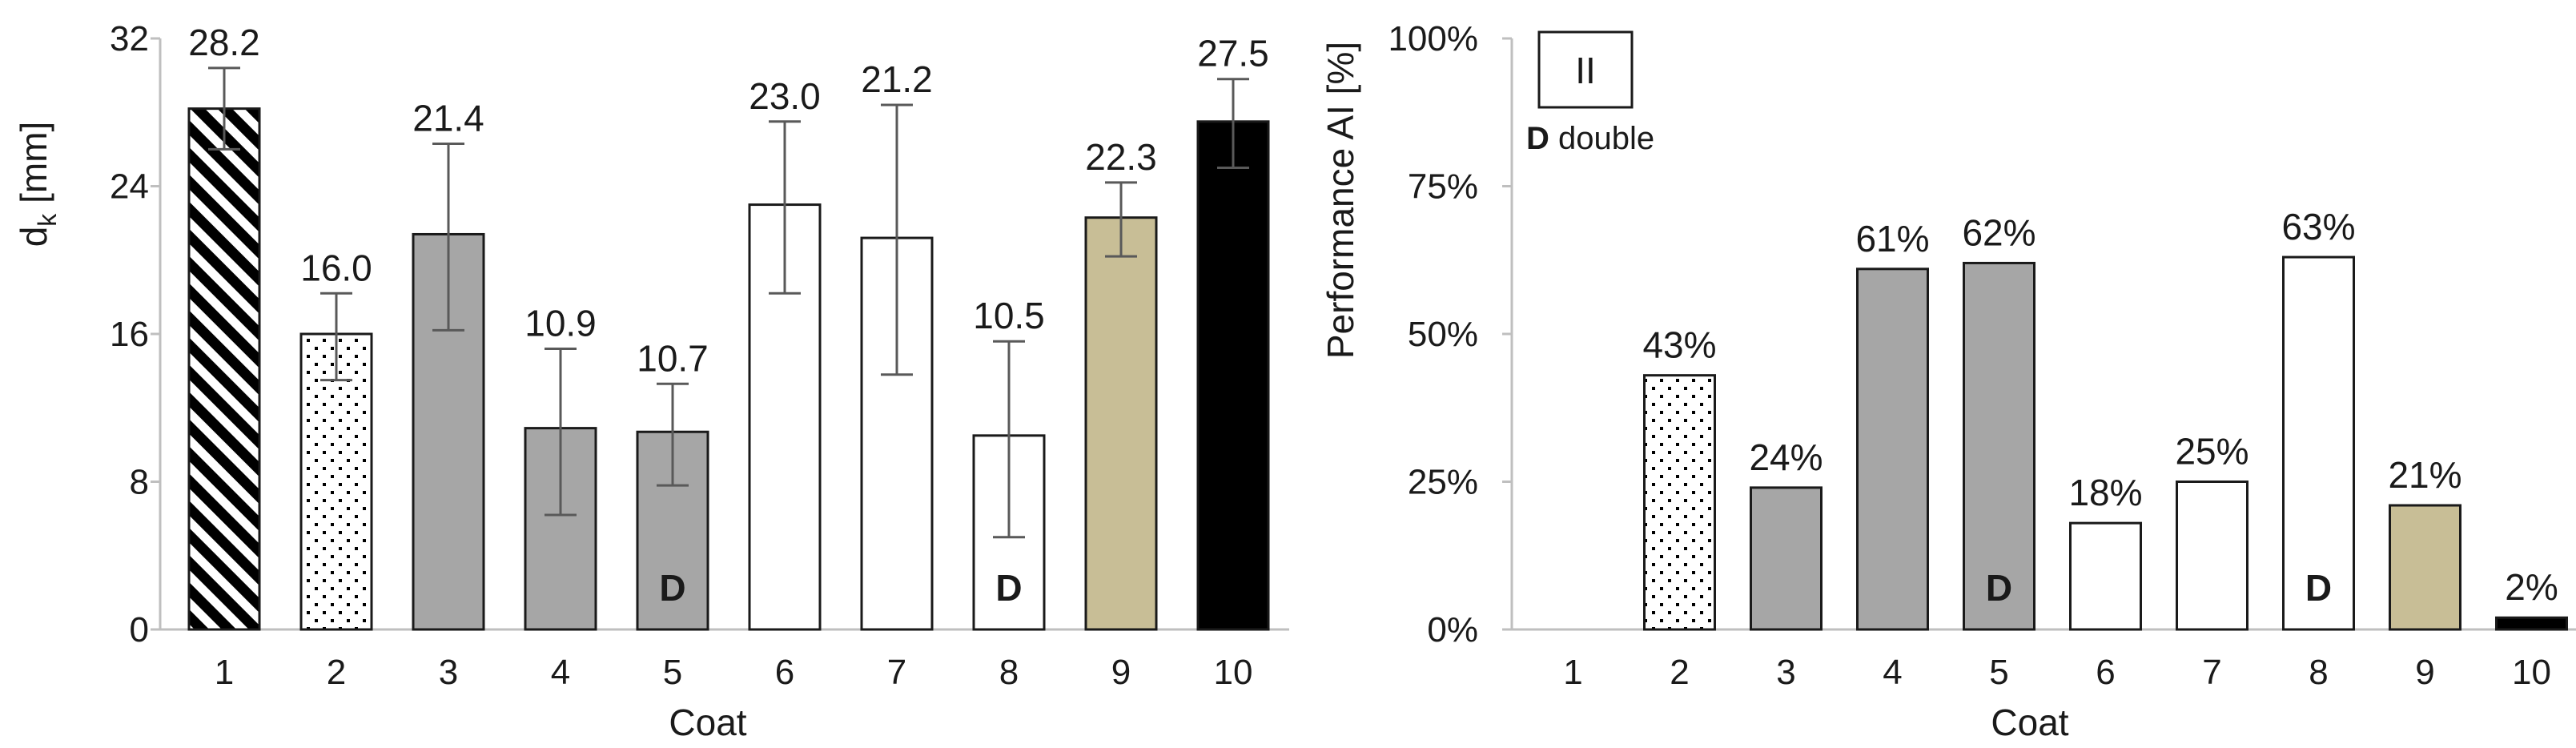  I want to click on data-label: 16.0, so click(336, 268).